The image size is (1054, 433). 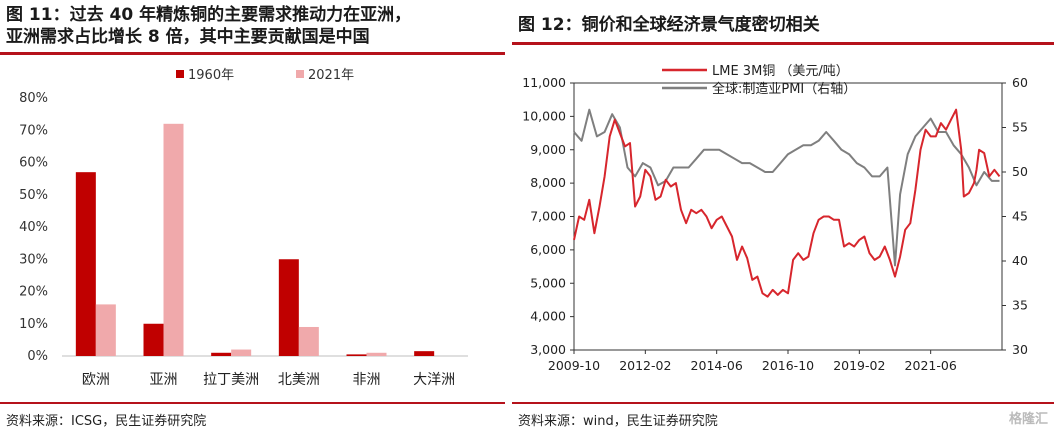 I want to click on legend-label: 2021年, so click(x=331, y=75).